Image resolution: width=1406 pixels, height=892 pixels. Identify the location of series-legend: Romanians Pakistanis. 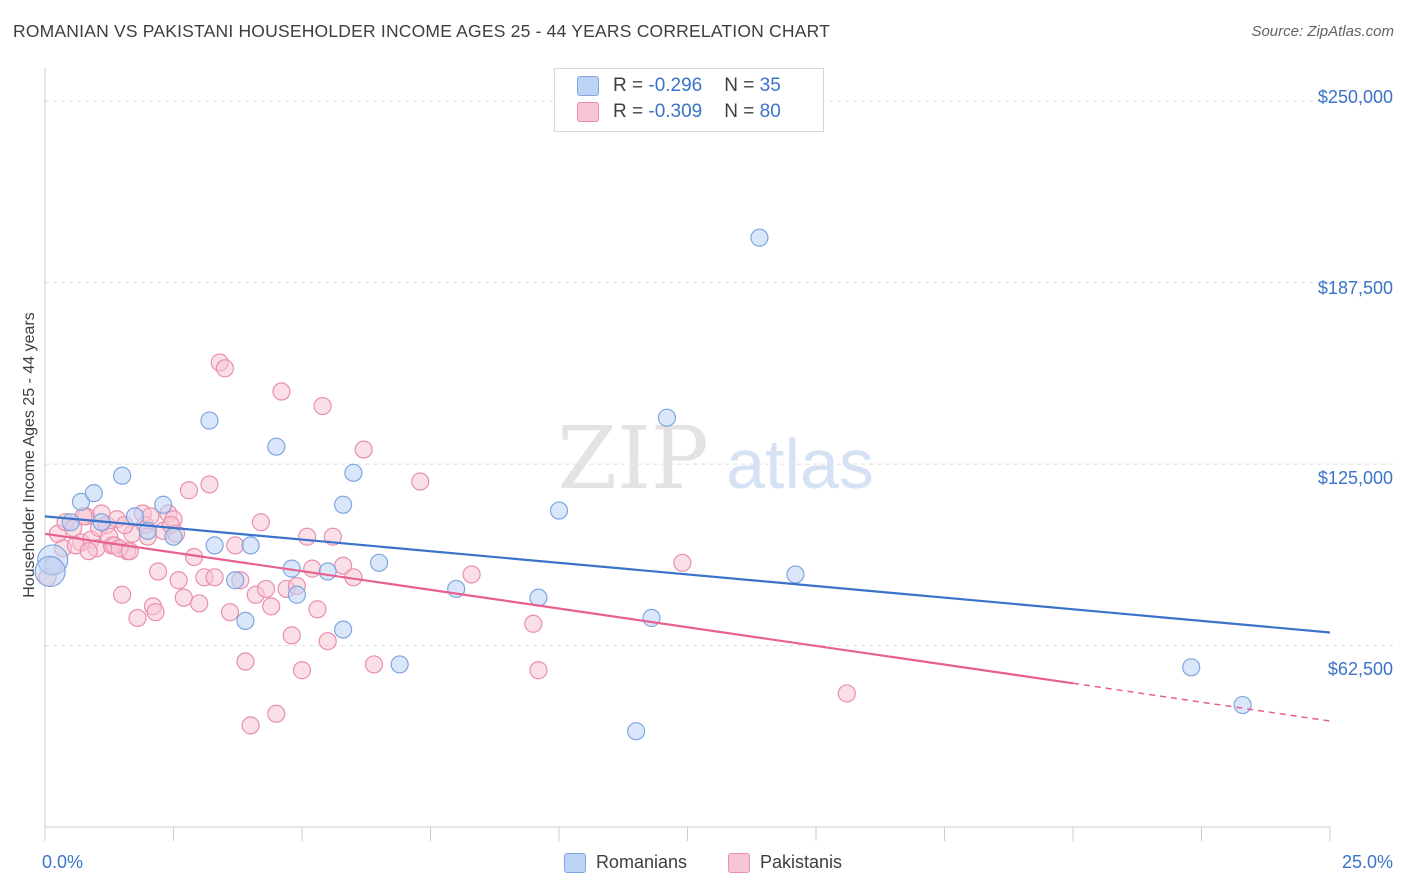
(703, 863).